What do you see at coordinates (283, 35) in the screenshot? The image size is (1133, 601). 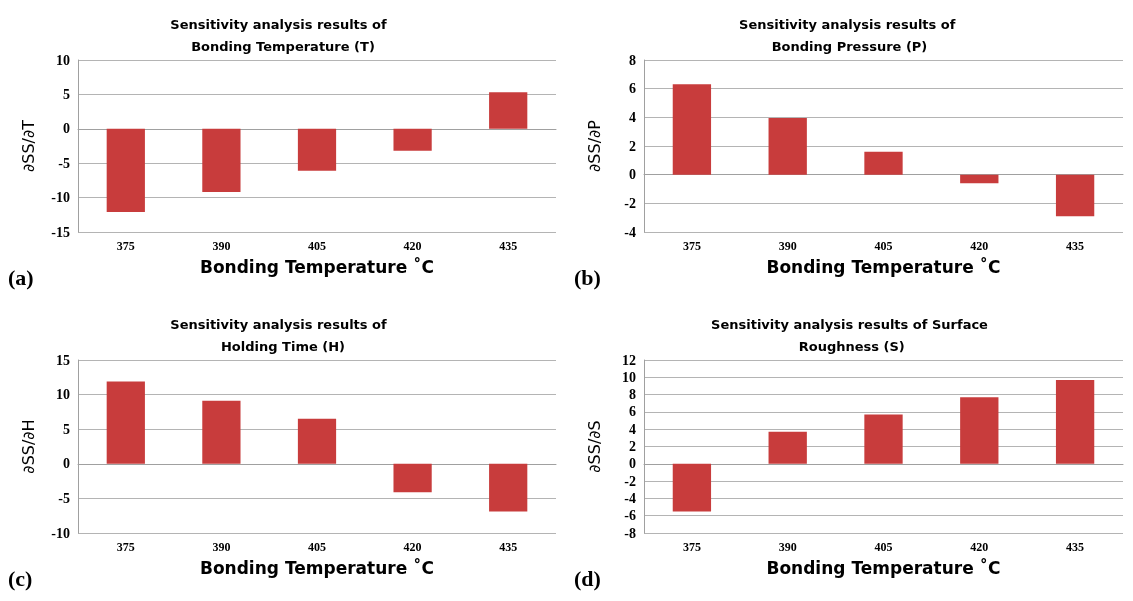 I see `chart-title: Sensitivity analysis results of Bonding Temperature (T)` at bounding box center [283, 35].